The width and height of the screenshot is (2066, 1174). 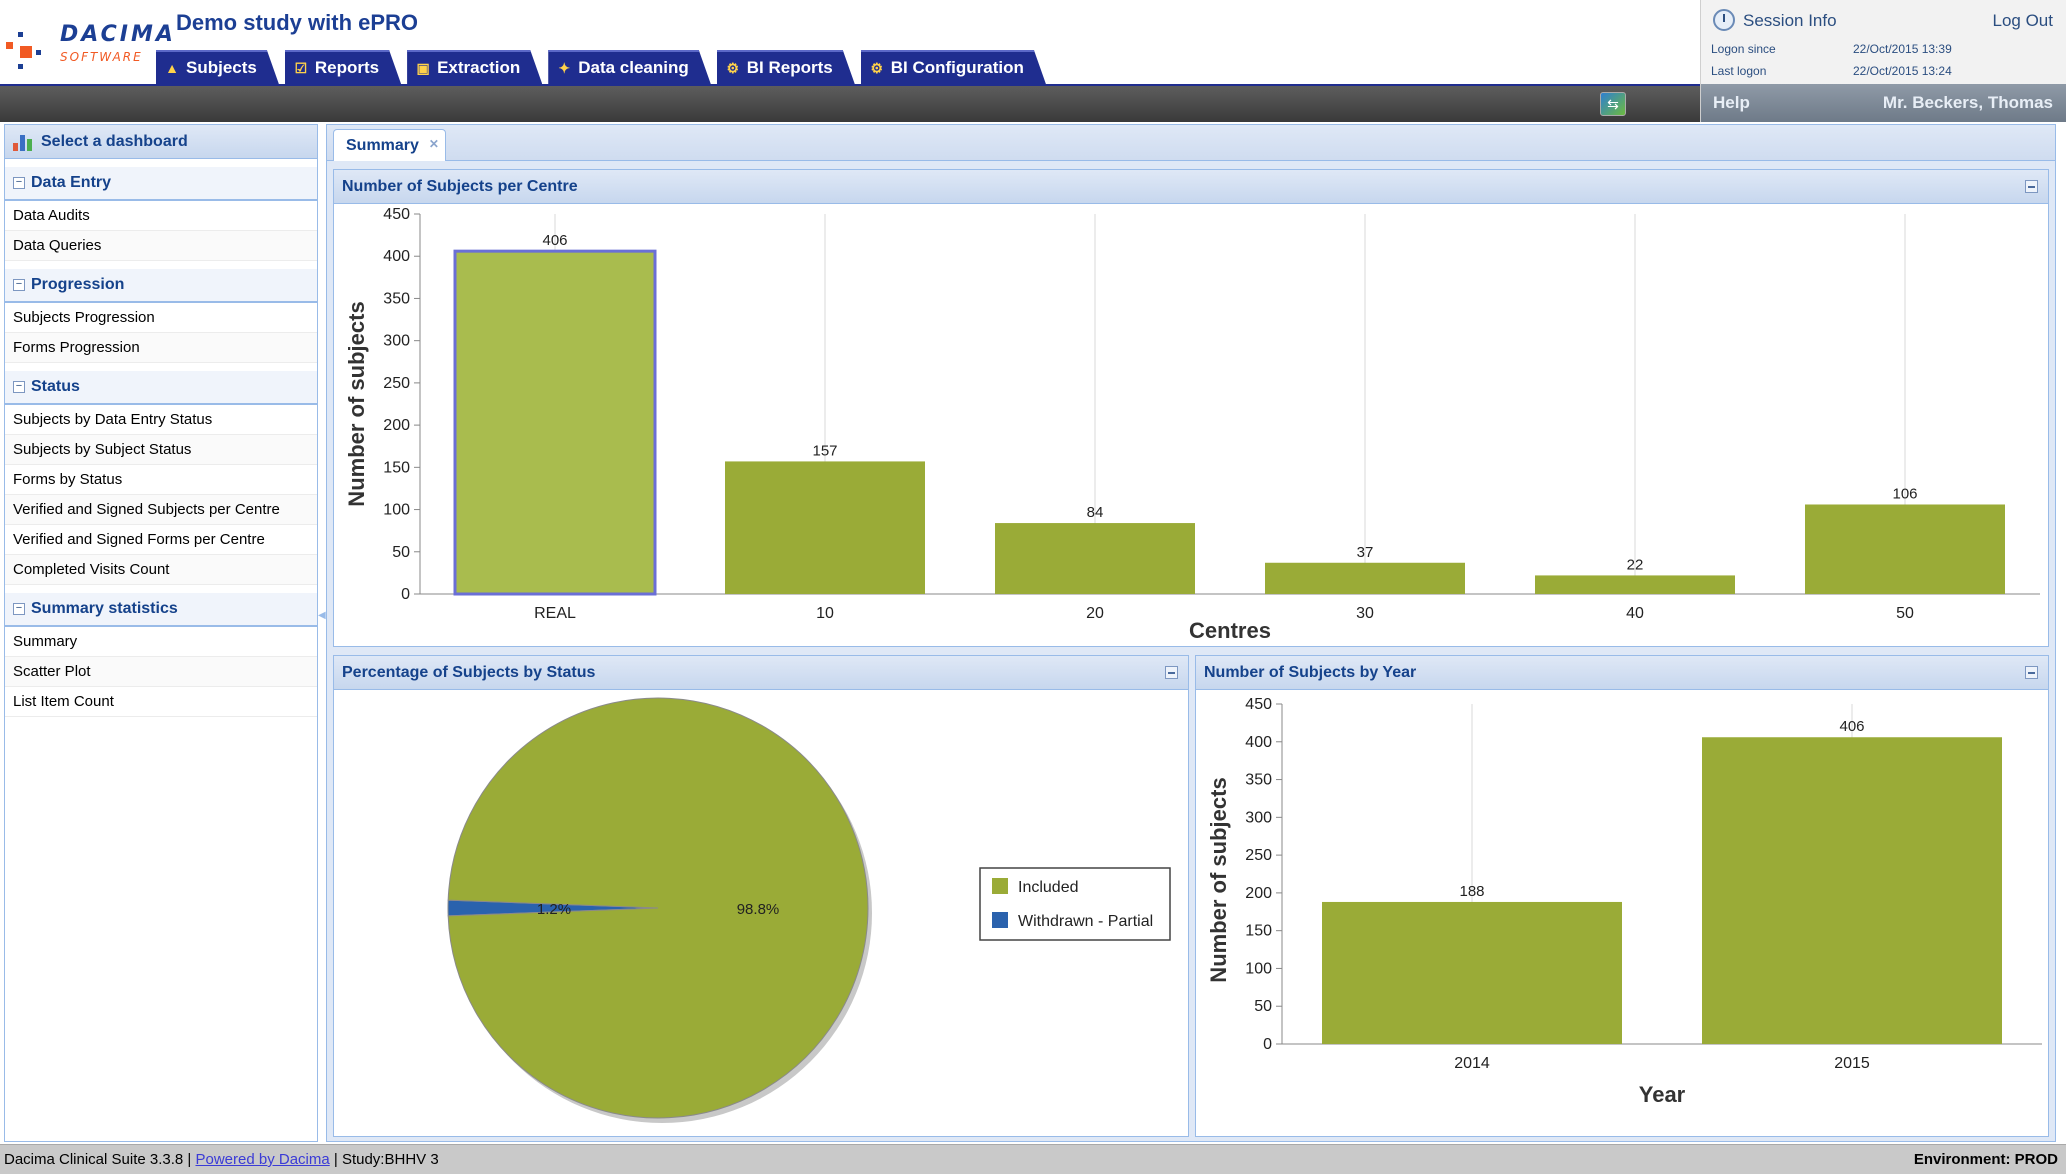 I want to click on clock-icon, so click(x=1724, y=20).